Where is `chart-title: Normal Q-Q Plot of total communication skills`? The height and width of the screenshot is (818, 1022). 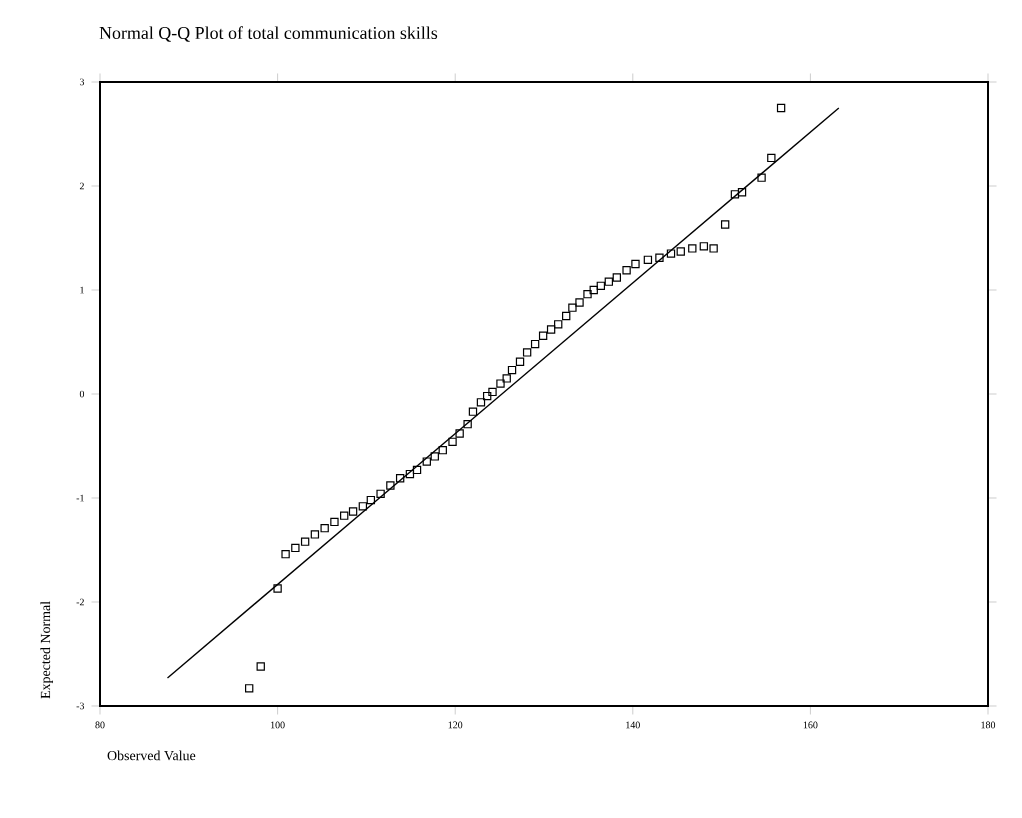
chart-title: Normal Q-Q Plot of total communication skills is located at coordinates (268, 34).